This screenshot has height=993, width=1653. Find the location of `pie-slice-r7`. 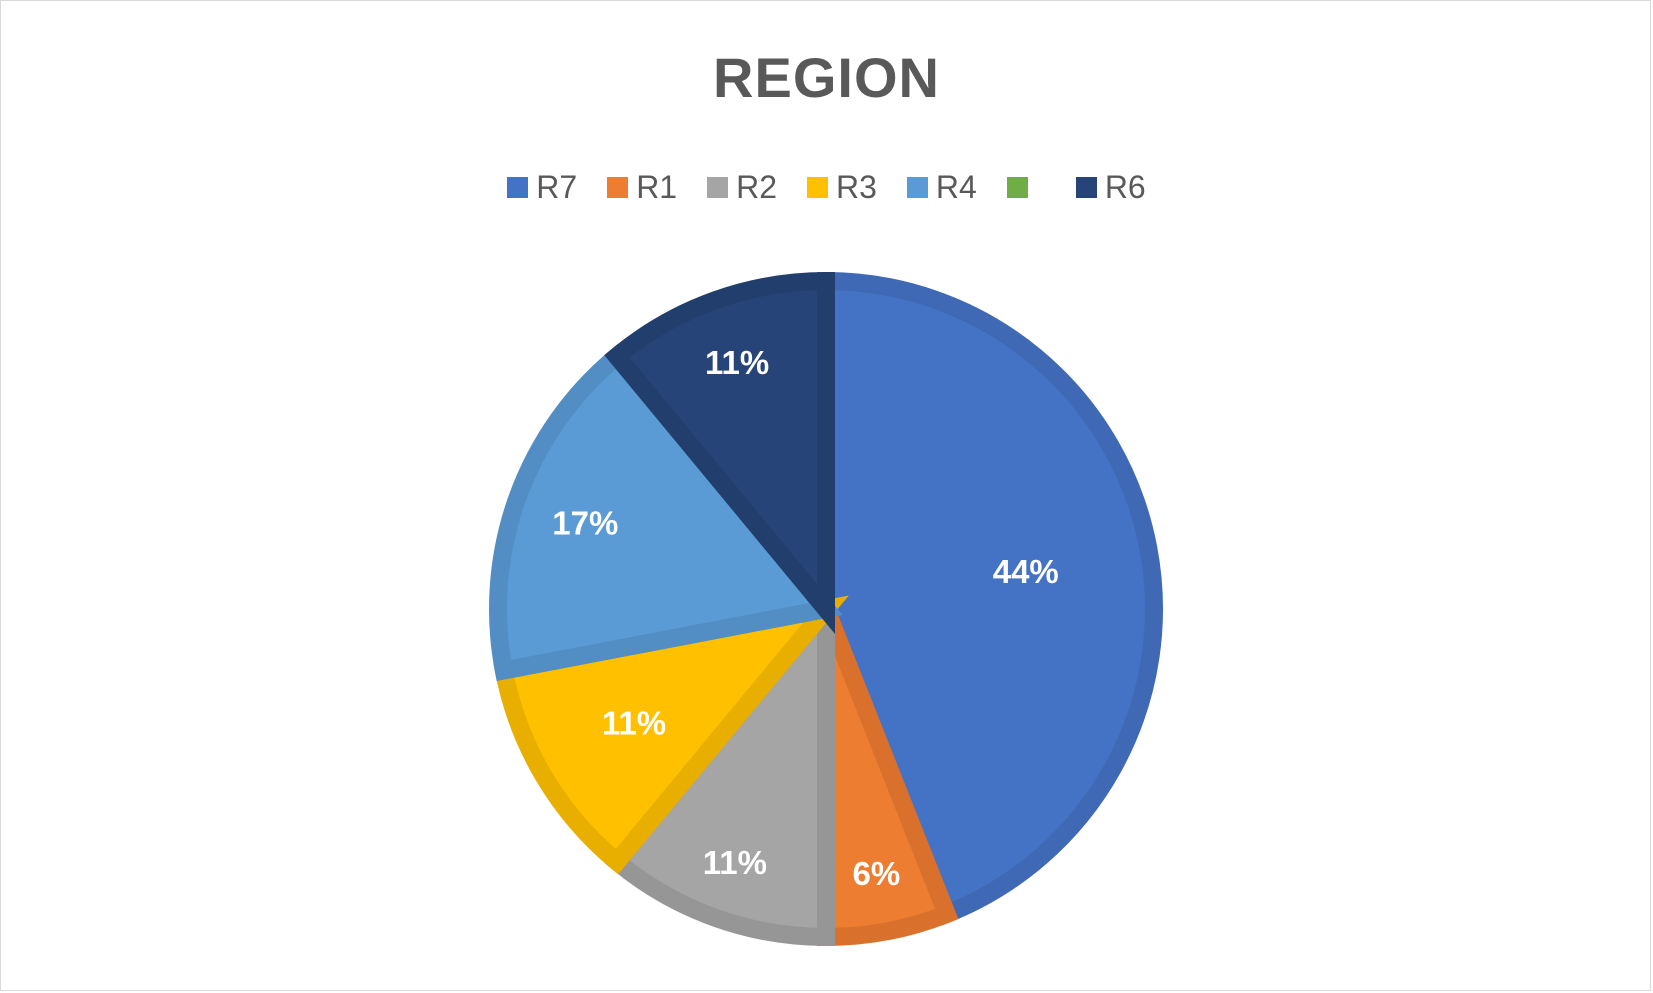

pie-slice-r7 is located at coordinates (990, 598).